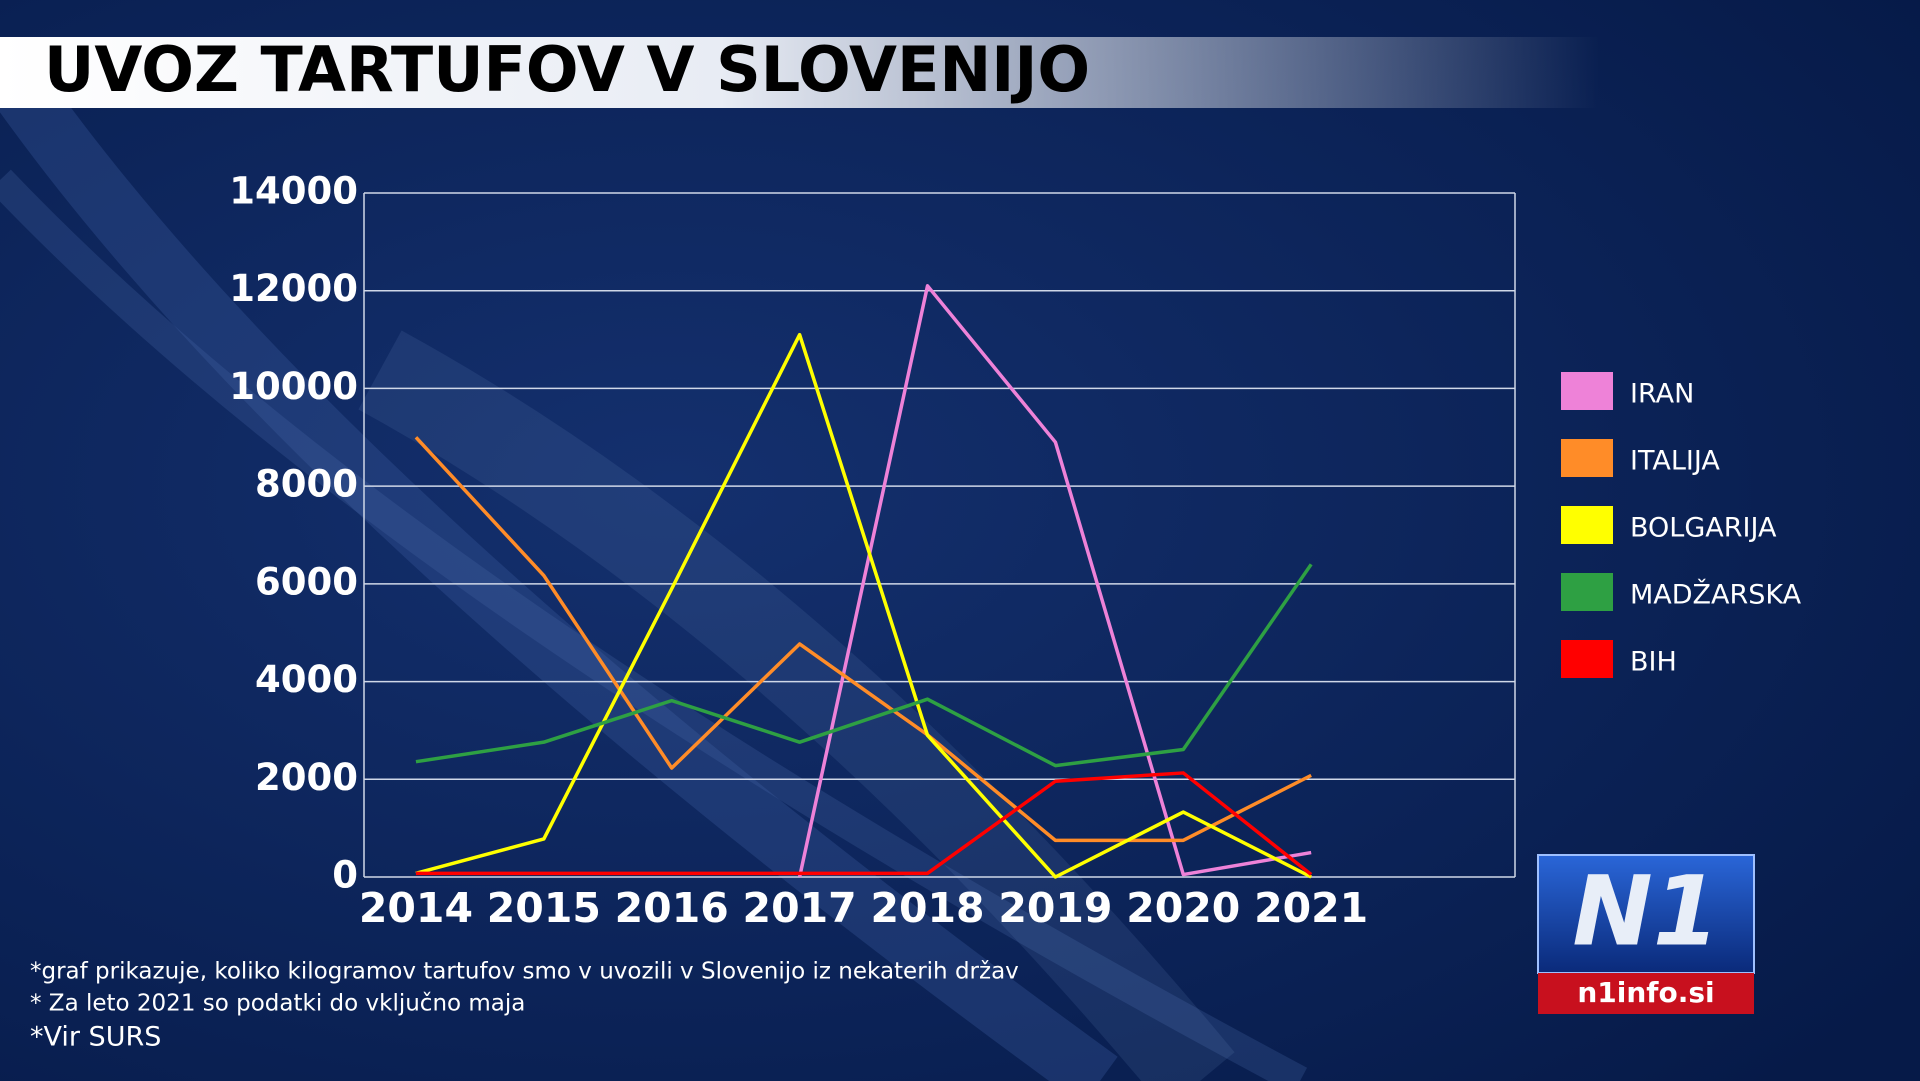  Describe the element at coordinates (1662, 394) in the screenshot. I see `legend-label: IRAN` at that location.